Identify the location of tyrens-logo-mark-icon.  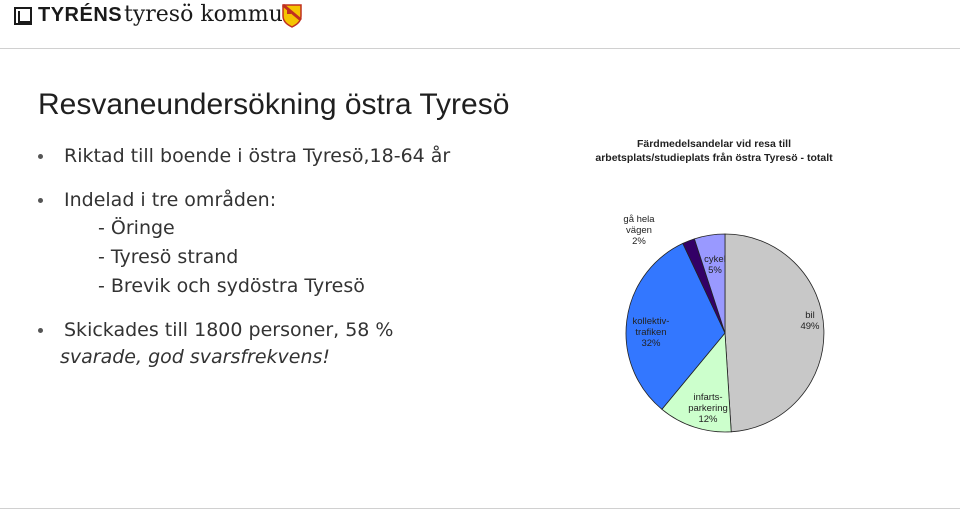
(23, 15).